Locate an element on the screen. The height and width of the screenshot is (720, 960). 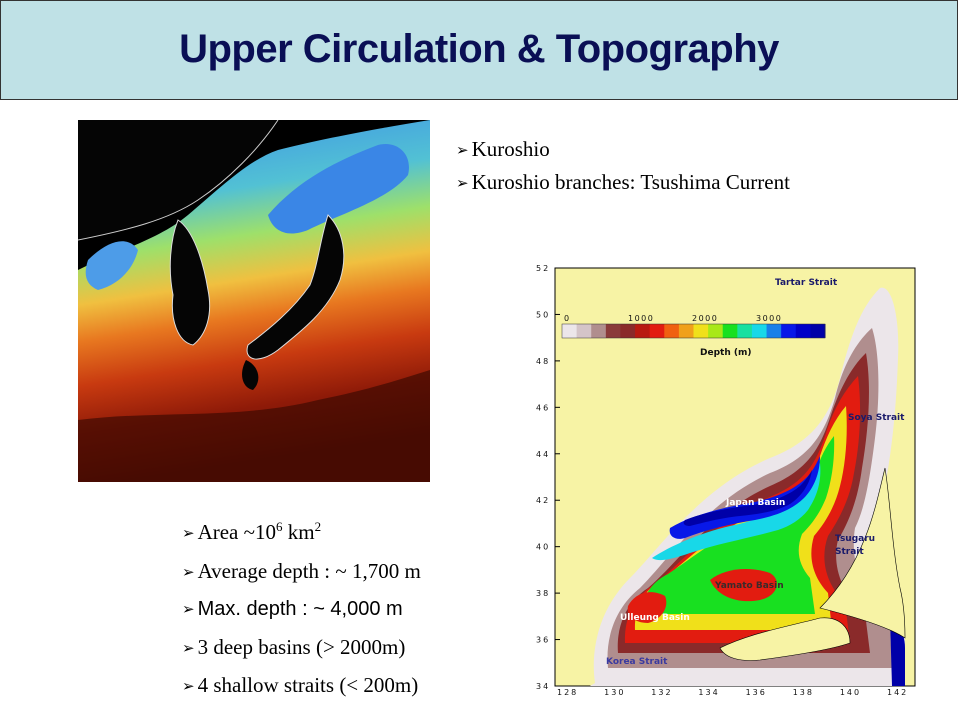
x-tick-label: 130 is located at coordinates (614, 692).